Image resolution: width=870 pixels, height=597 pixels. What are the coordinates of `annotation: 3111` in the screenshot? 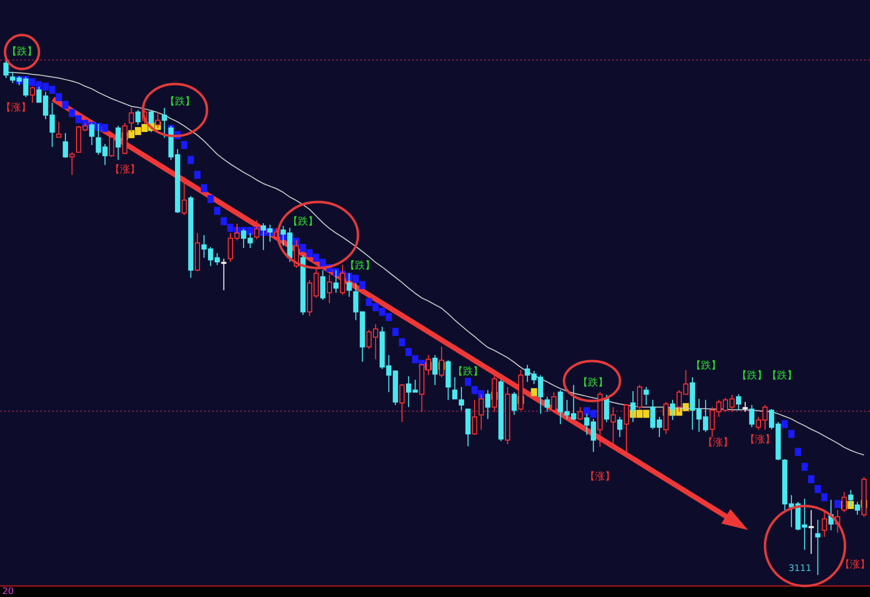 It's located at (800, 569).